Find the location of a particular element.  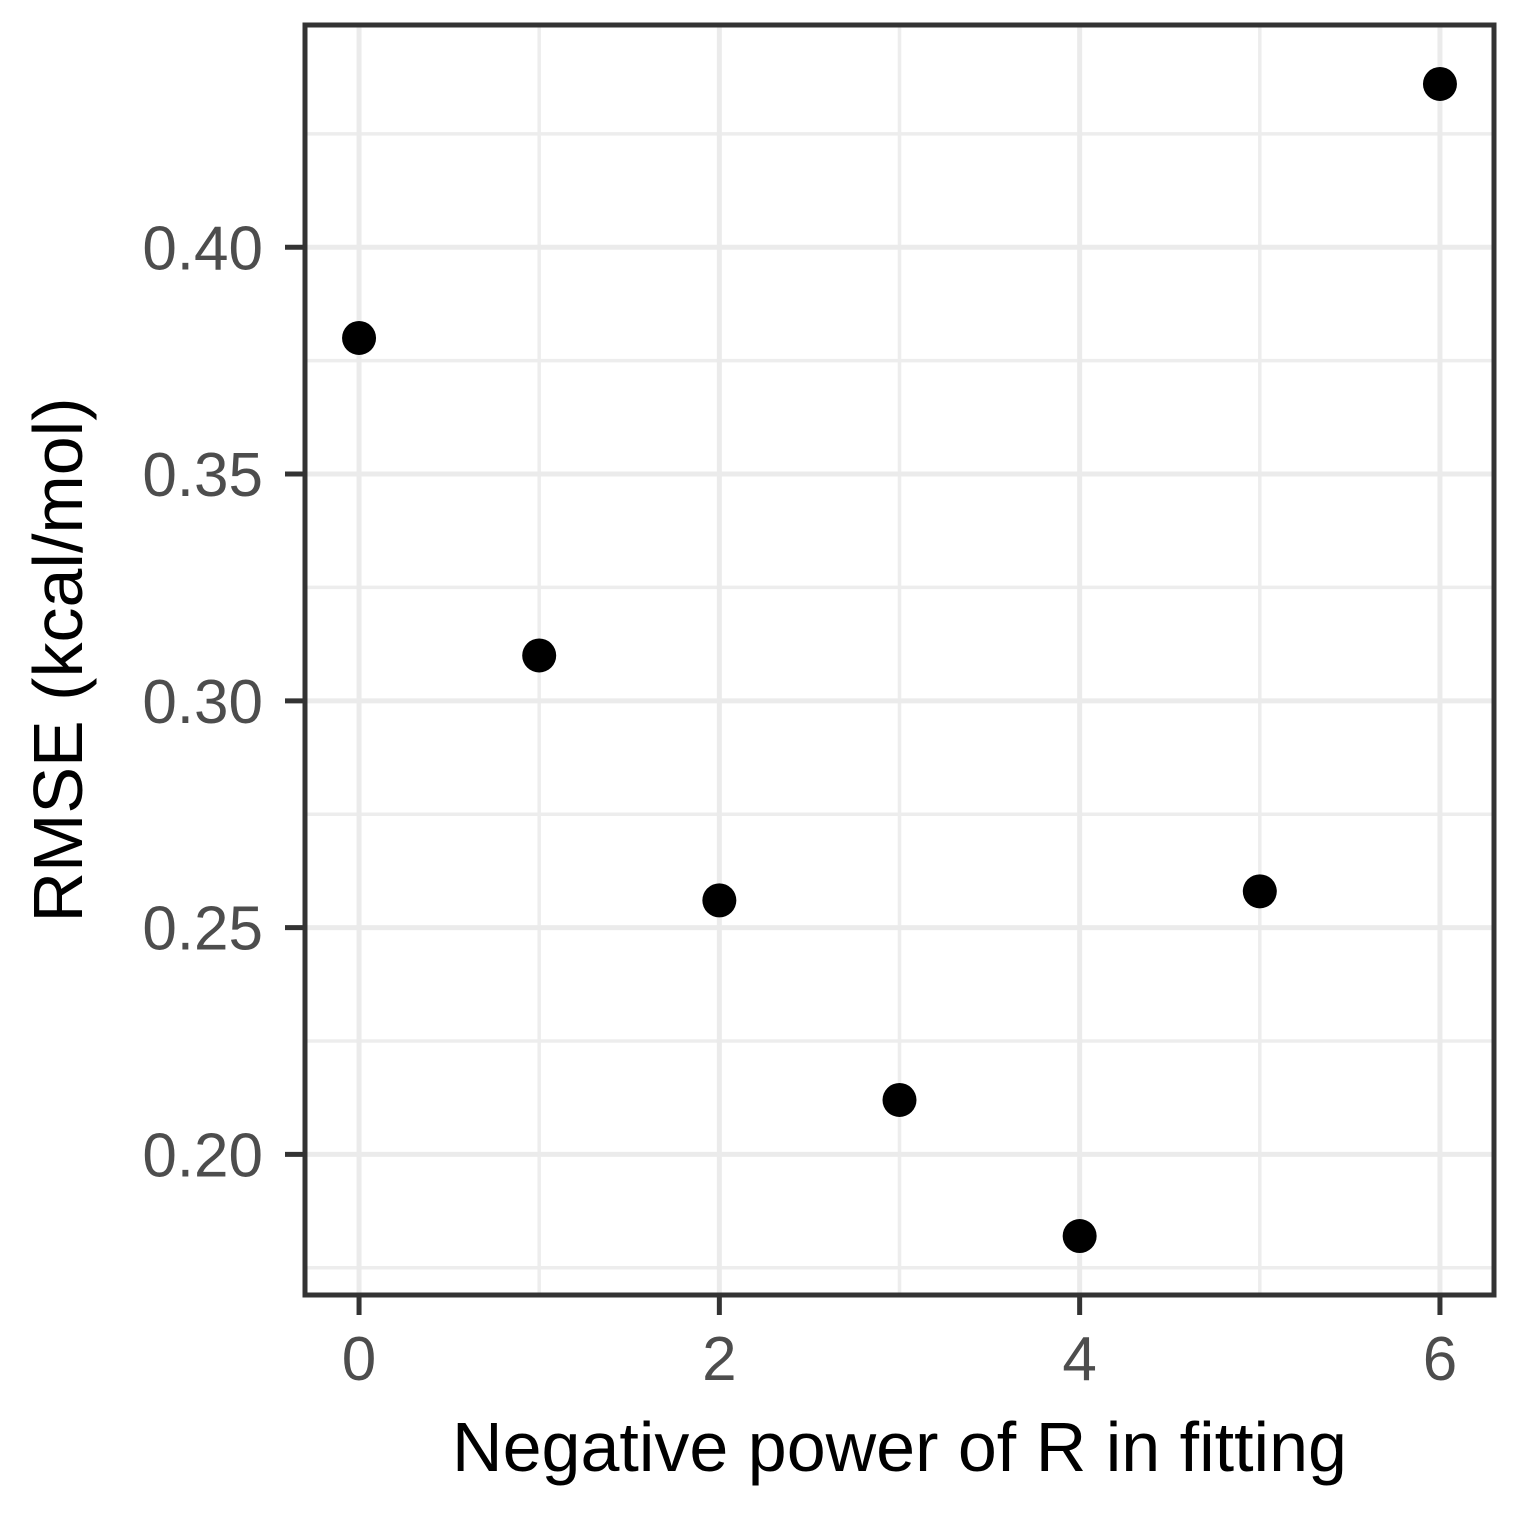

y-tick-label: 0.30 is located at coordinates (202, 702).